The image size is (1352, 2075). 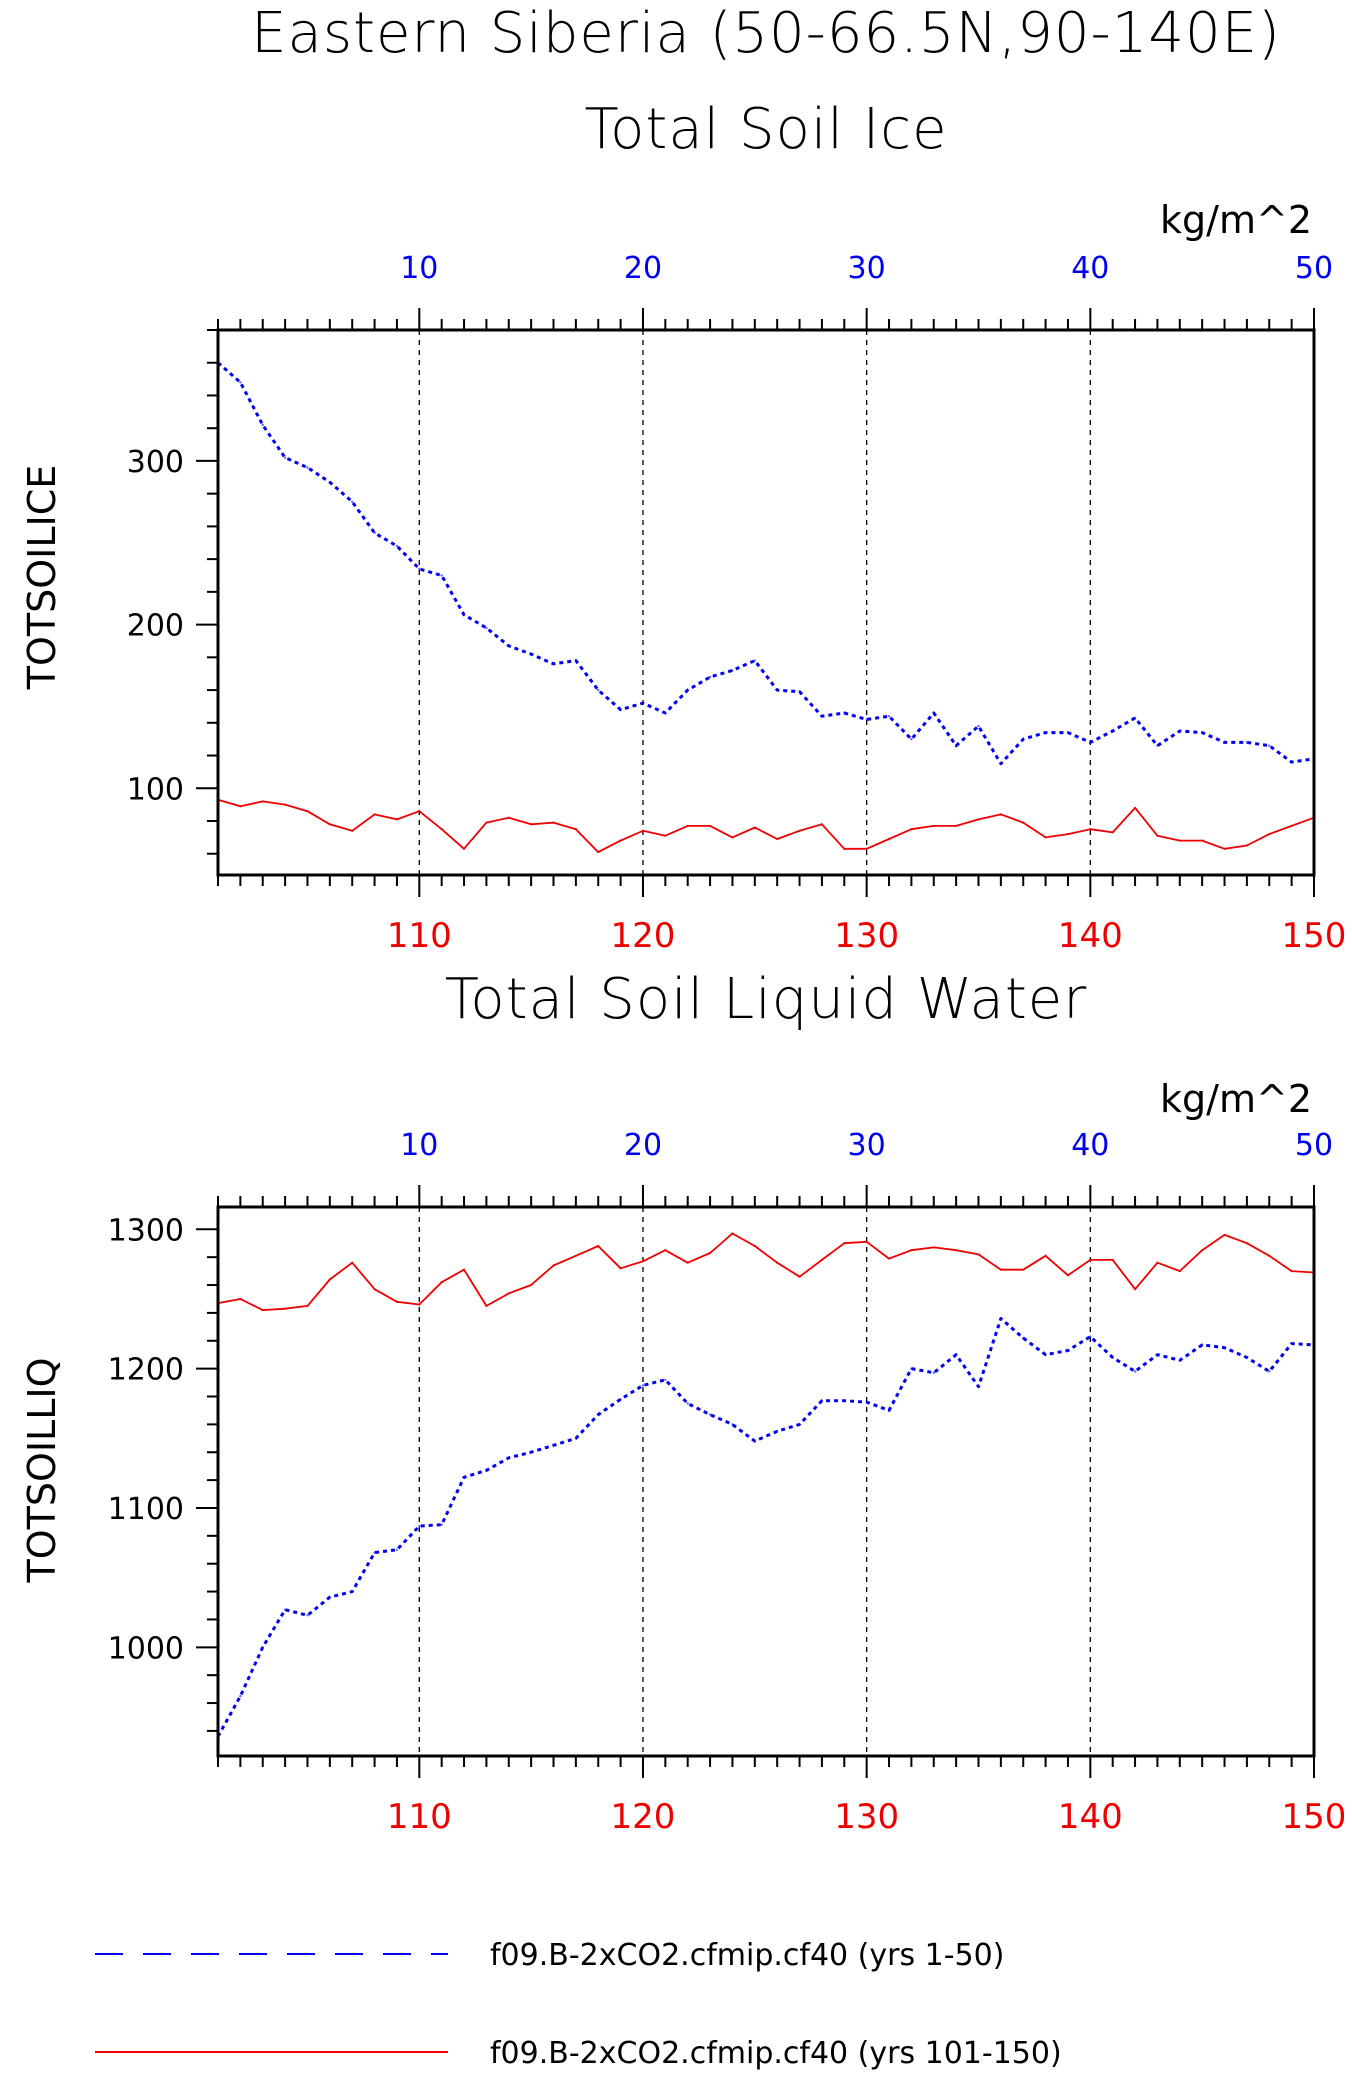 I want to click on y-tick-label: 300, so click(x=155, y=462).